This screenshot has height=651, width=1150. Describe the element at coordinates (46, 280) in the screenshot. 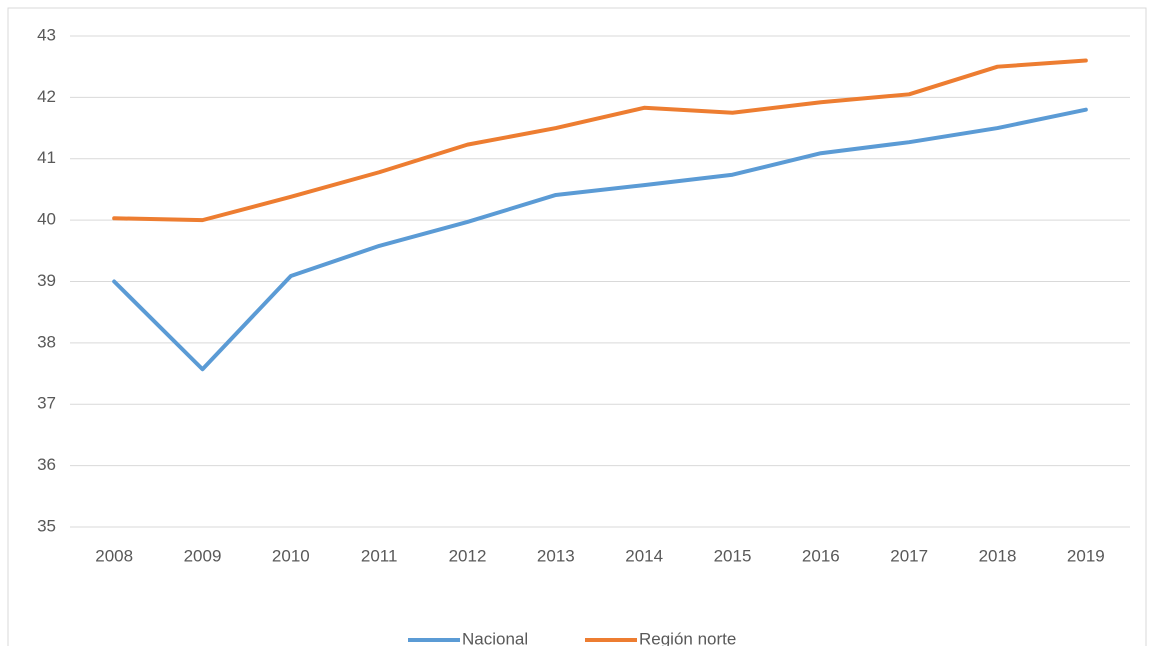

I see `y-tick-label: 39` at that location.